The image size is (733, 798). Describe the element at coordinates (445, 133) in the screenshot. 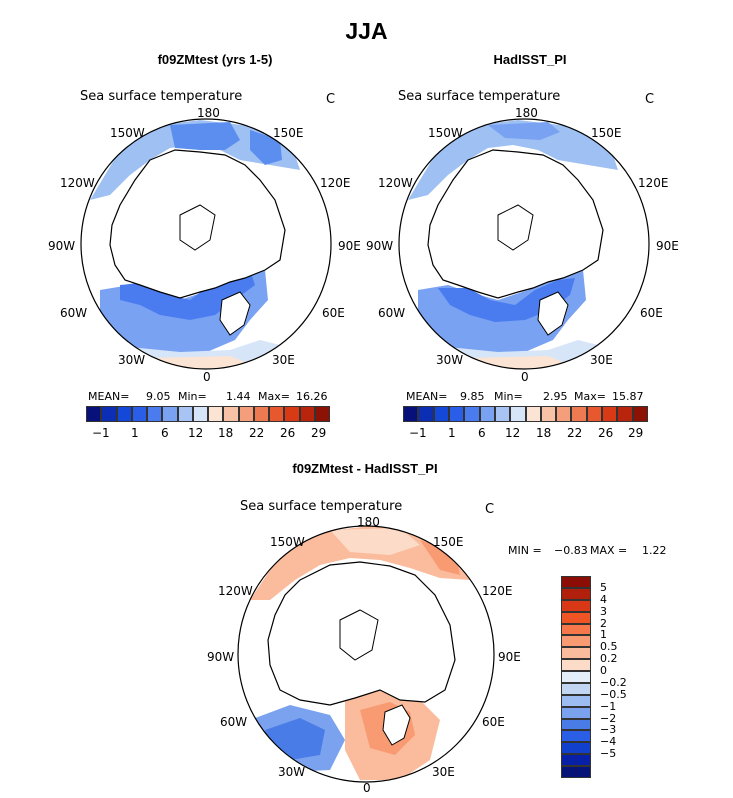

I see `panel-2-lon-150w: 150W` at that location.